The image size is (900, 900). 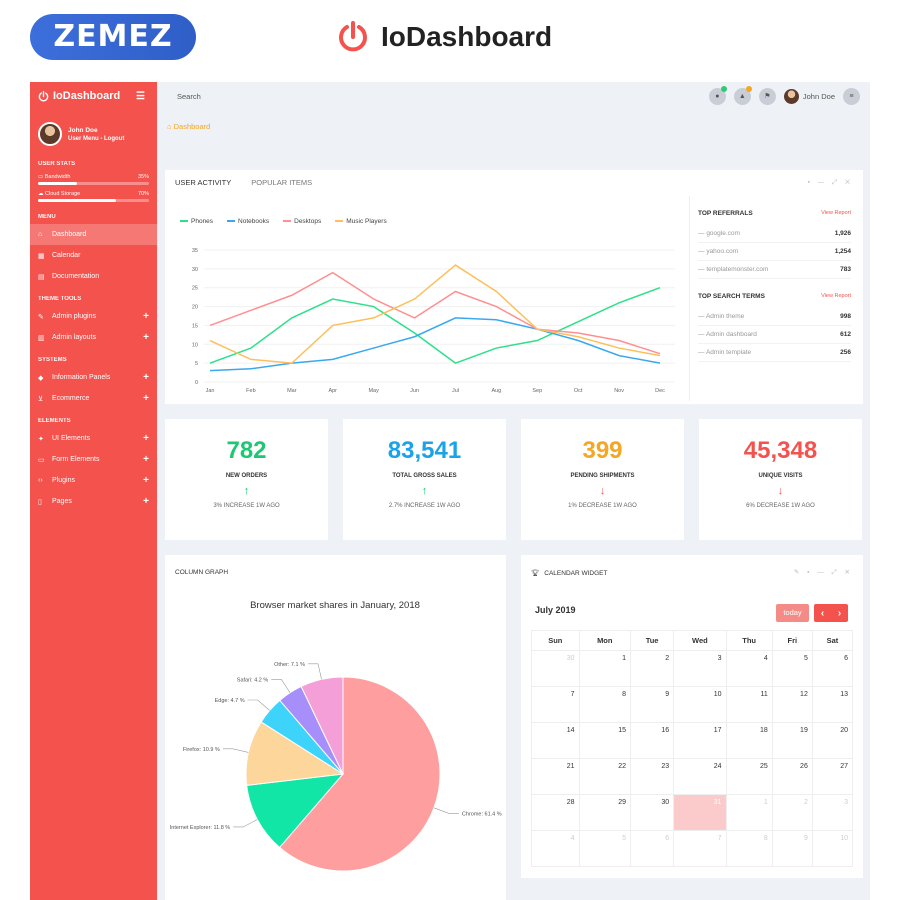 What do you see at coordinates (93, 337) in the screenshot?
I see `sidebar-item-admin-layouts: ▥ Admin layouts +` at bounding box center [93, 337].